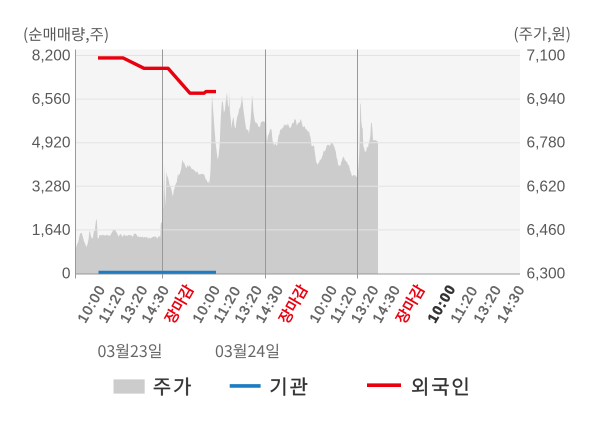  Describe the element at coordinates (66, 274) in the screenshot. I see `svg-text: 0` at that location.